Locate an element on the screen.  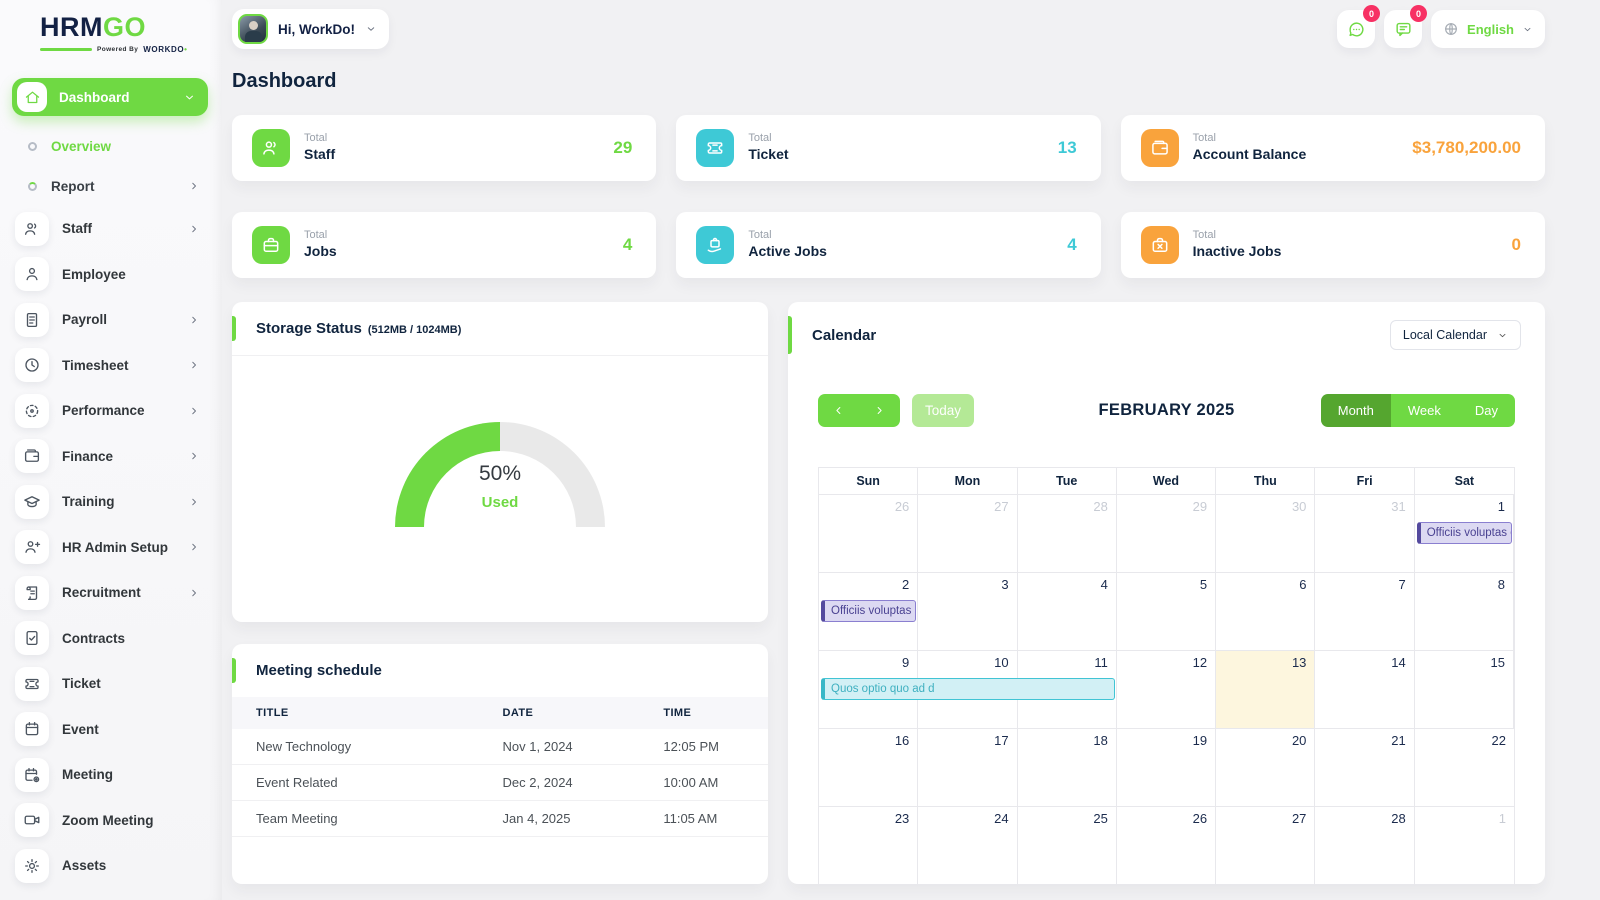
calendar-day-cell: 20 is located at coordinates (1266, 767).